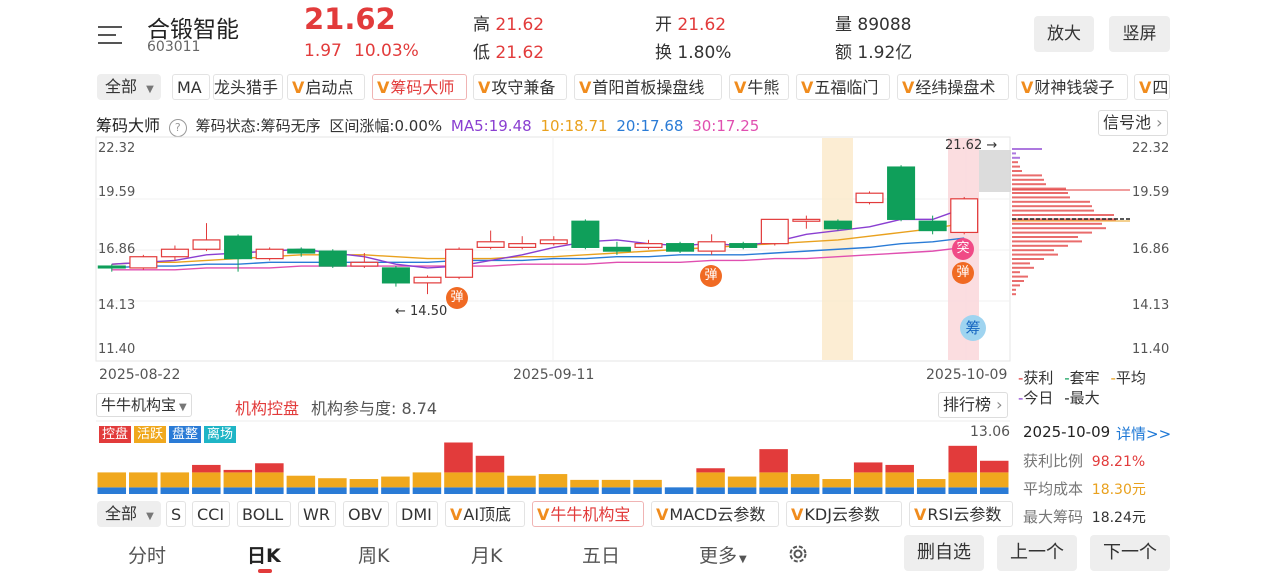  I want to click on indicator-tab-qidongdian: V启动点, so click(326, 87).